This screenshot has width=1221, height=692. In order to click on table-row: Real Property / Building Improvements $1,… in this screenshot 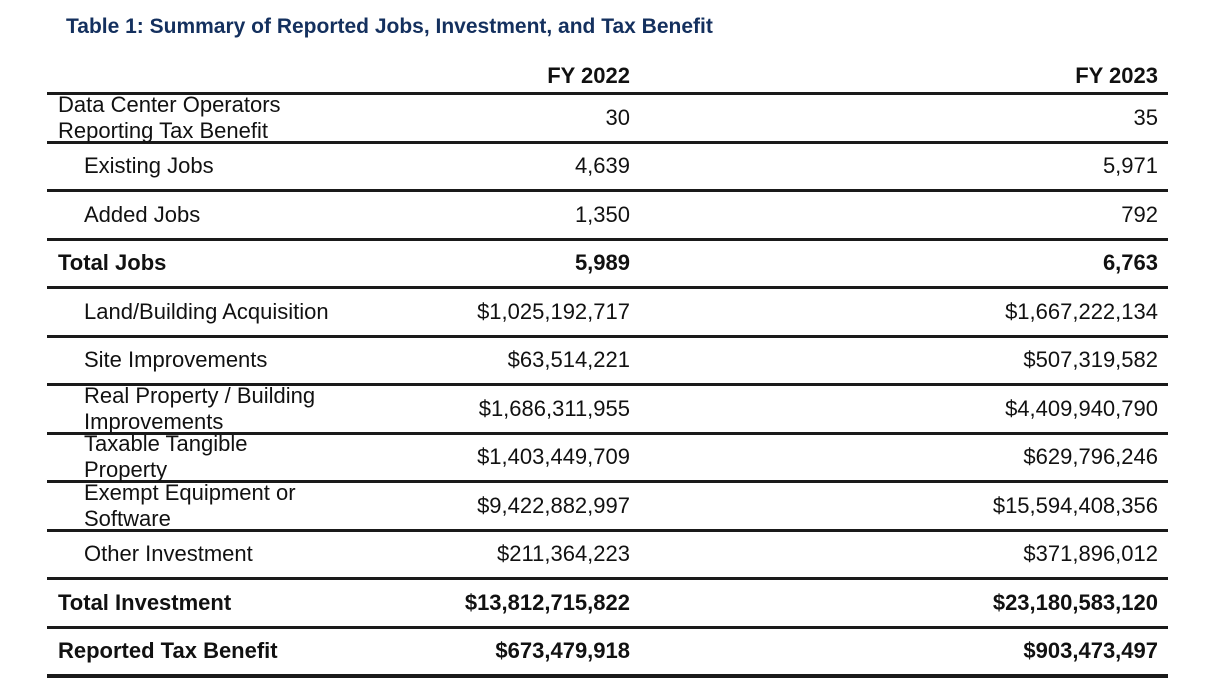, I will do `click(607, 408)`.